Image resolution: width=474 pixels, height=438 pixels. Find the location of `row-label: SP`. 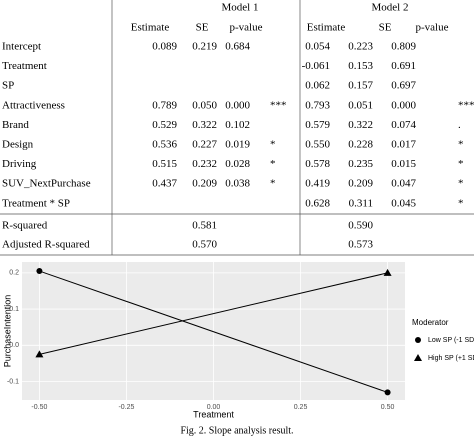

row-label: SP is located at coordinates (8, 86).